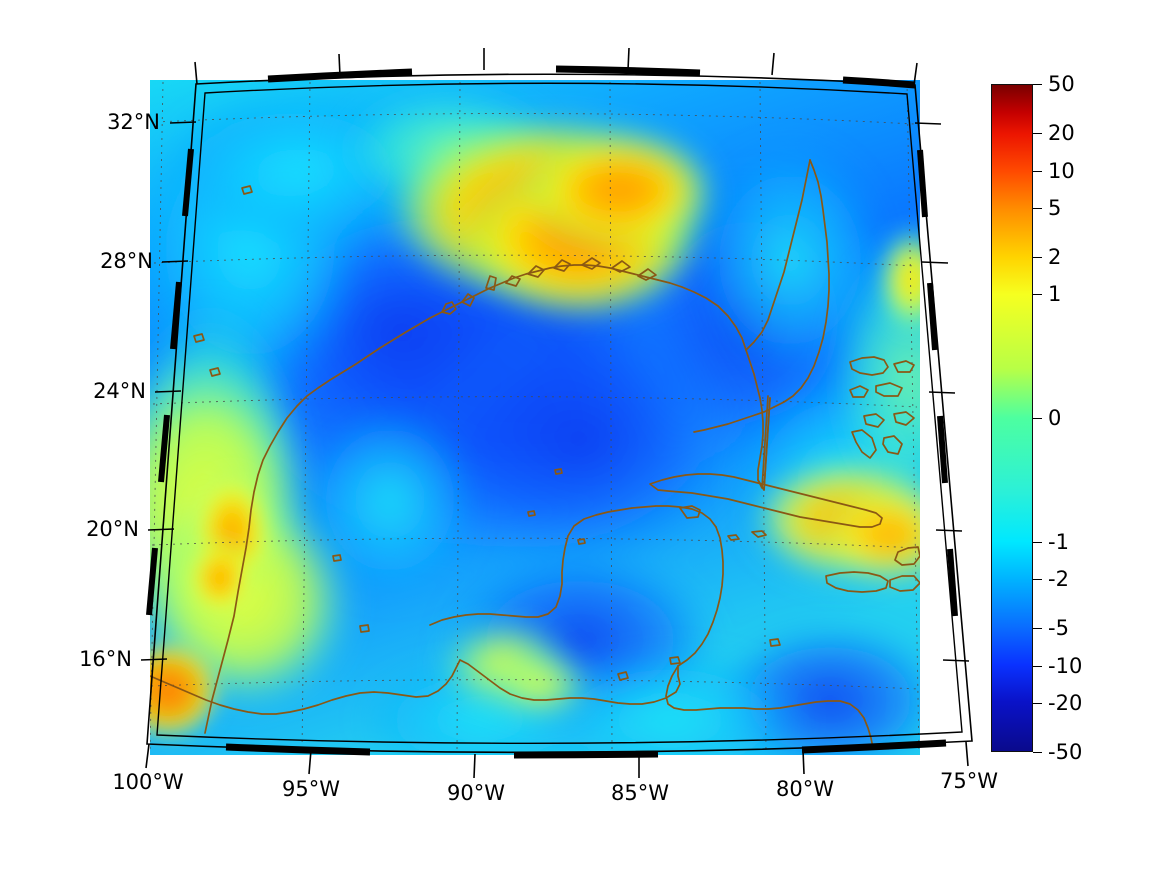 This screenshot has width=1167, height=875. What do you see at coordinates (1065, 702) in the screenshot?
I see `colorbar-label-neg20: -20` at bounding box center [1065, 702].